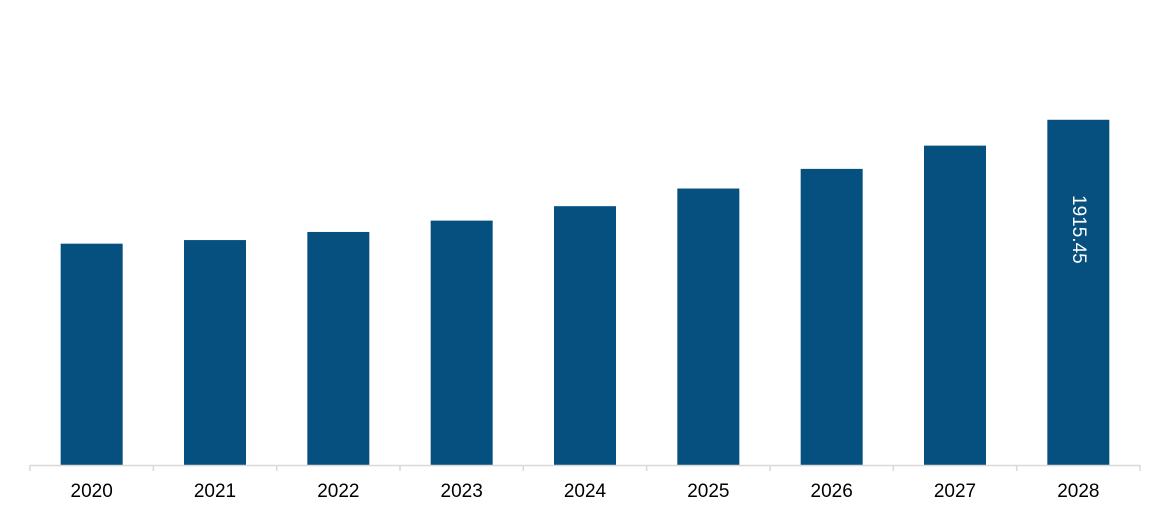 This screenshot has width=1170, height=522. I want to click on bar-2026, so click(831, 316).